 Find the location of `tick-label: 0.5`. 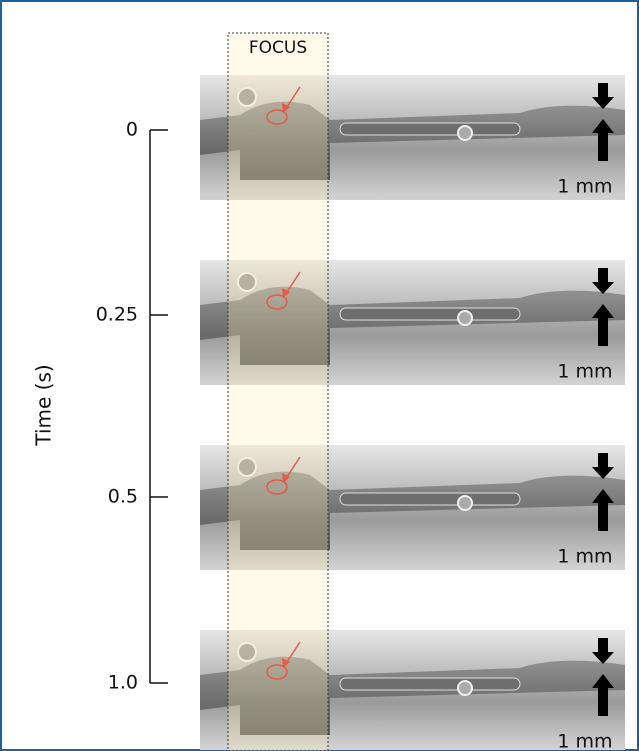

tick-label: 0.5 is located at coordinates (123, 497).